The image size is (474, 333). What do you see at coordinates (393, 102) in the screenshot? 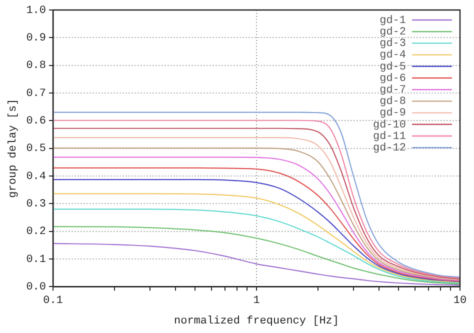
I see `legend-label: gd-8` at bounding box center [393, 102].